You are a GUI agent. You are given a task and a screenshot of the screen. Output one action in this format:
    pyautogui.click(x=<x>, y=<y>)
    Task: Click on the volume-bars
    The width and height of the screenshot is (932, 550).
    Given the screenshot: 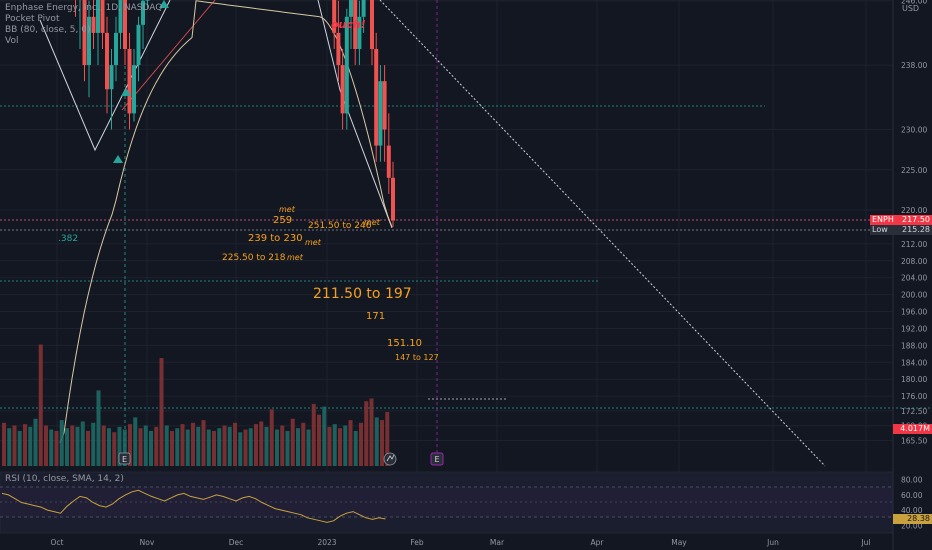 What is the action you would take?
    pyautogui.click(x=196, y=405)
    